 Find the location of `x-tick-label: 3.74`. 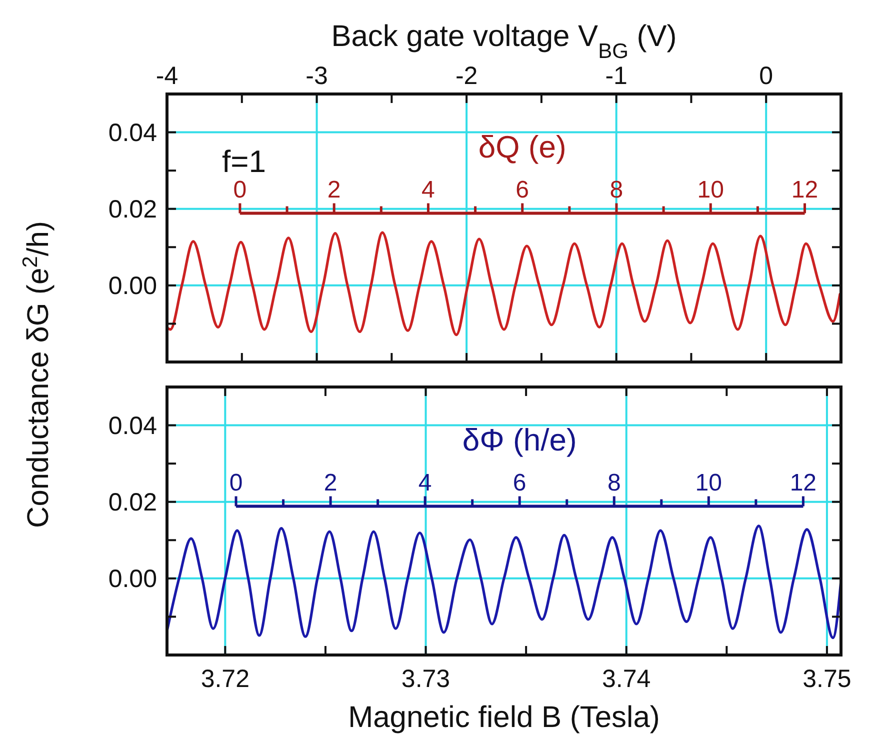

x-tick-label: 3.74 is located at coordinates (626, 679).